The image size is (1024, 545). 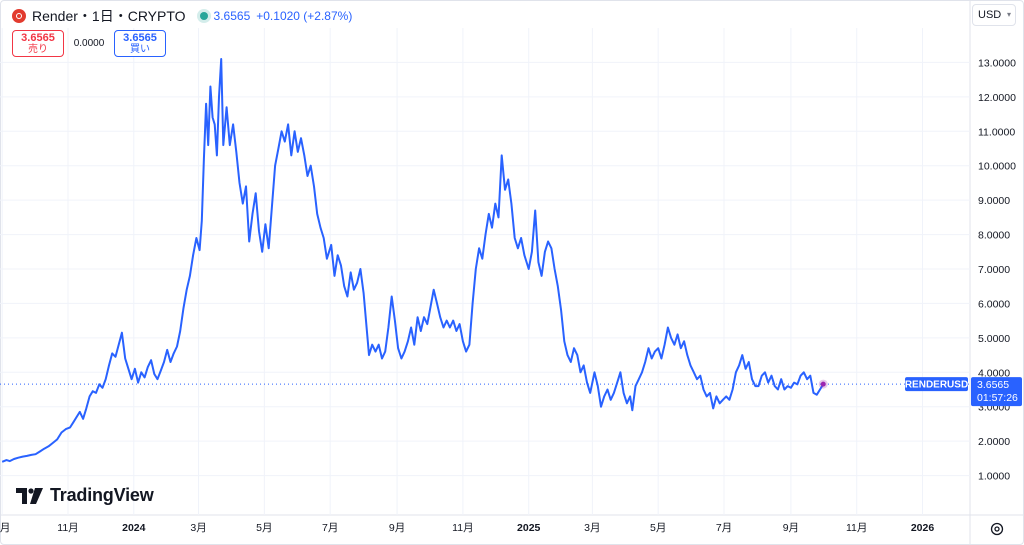 What do you see at coordinates (997, 98) in the screenshot?
I see `y-tick-label: 12.0000` at bounding box center [997, 98].